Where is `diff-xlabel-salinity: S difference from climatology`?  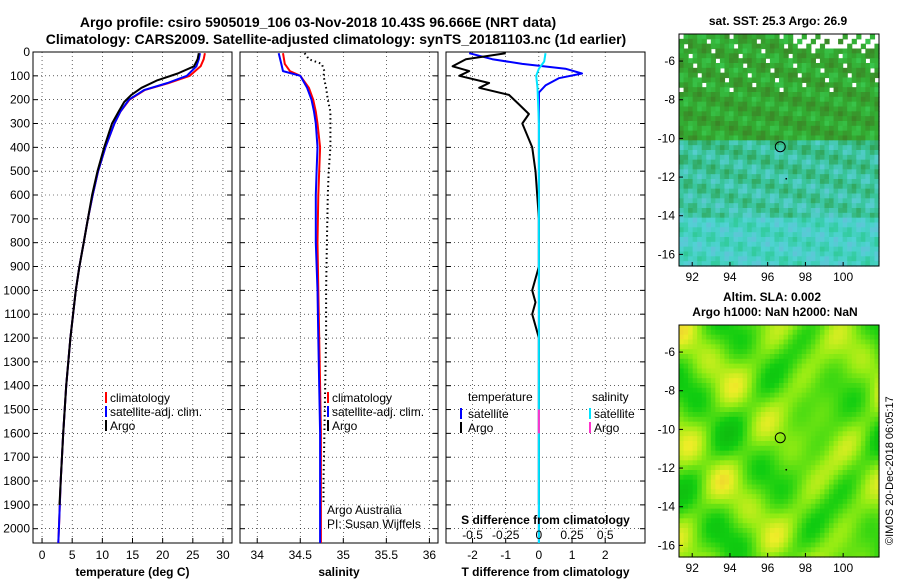 diff-xlabel-salinity: S difference from climatology is located at coordinates (545, 520).